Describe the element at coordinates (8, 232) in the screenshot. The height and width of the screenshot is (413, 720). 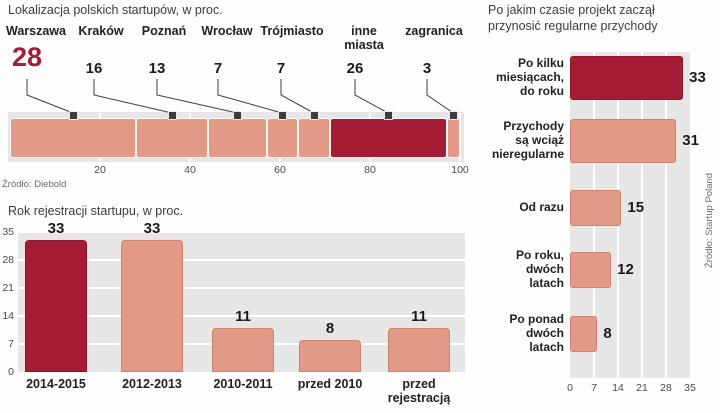
I see `y-axis-tick-label: 35` at that location.